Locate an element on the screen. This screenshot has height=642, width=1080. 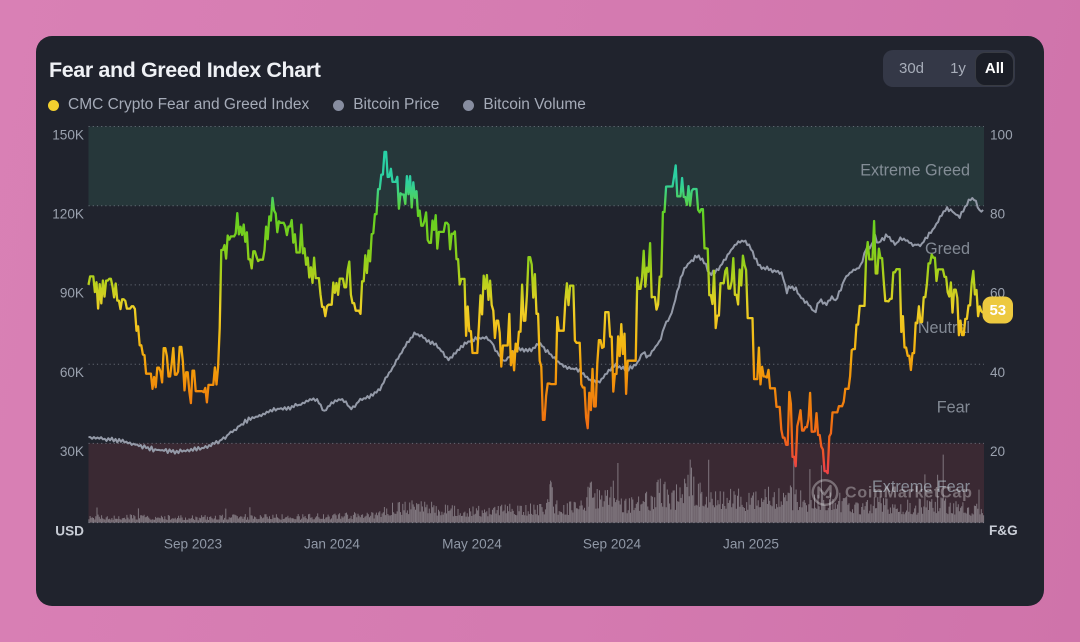
svg-text: Sep 2023 is located at coordinates (193, 544).